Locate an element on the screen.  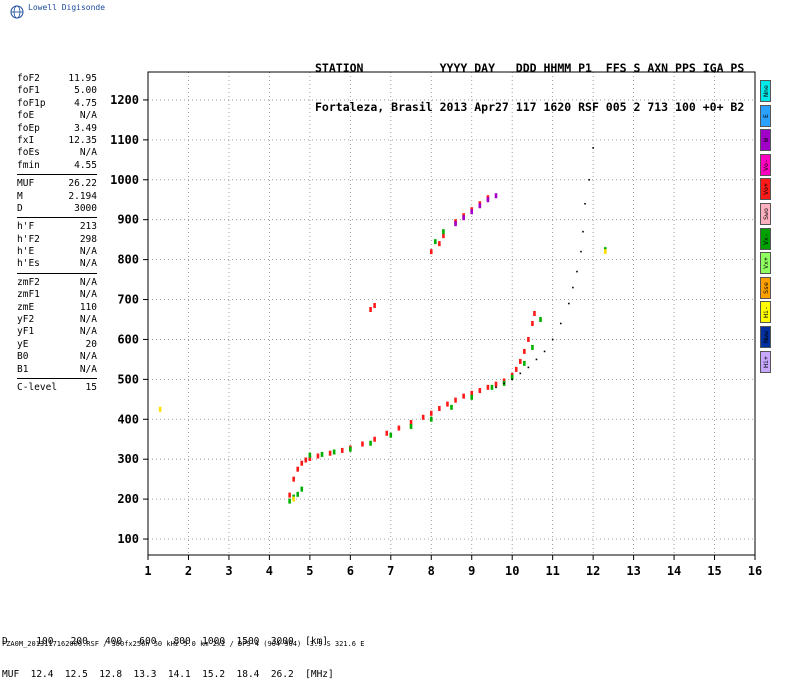
param-value: 298 is located at coordinates (88, 239).